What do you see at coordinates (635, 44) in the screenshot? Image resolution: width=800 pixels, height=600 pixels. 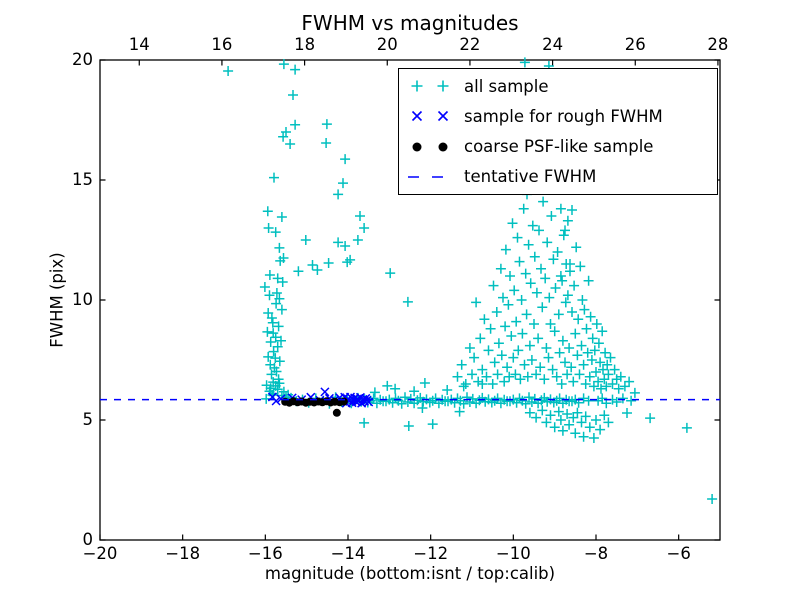 I see `x-top-tick-label: 26` at bounding box center [635, 44].